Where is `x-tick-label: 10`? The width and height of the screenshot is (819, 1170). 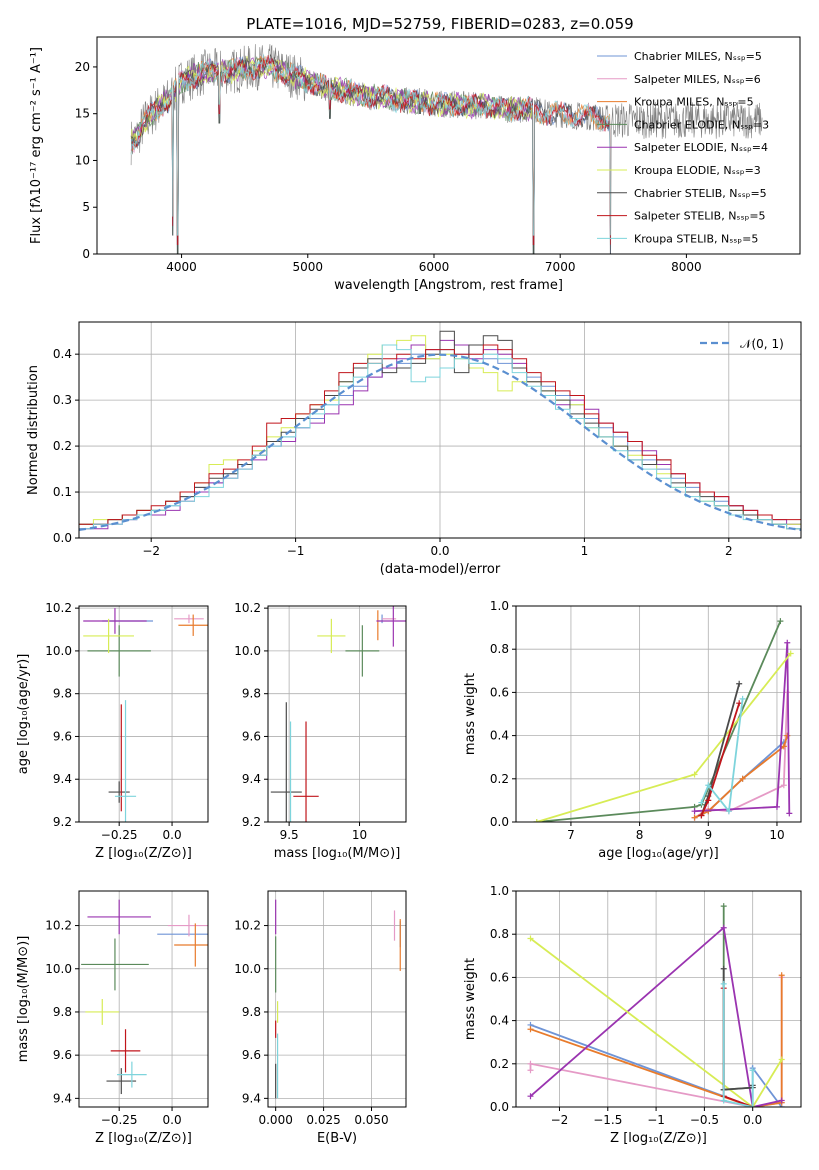 x-tick-label: 10 is located at coordinates (776, 835).